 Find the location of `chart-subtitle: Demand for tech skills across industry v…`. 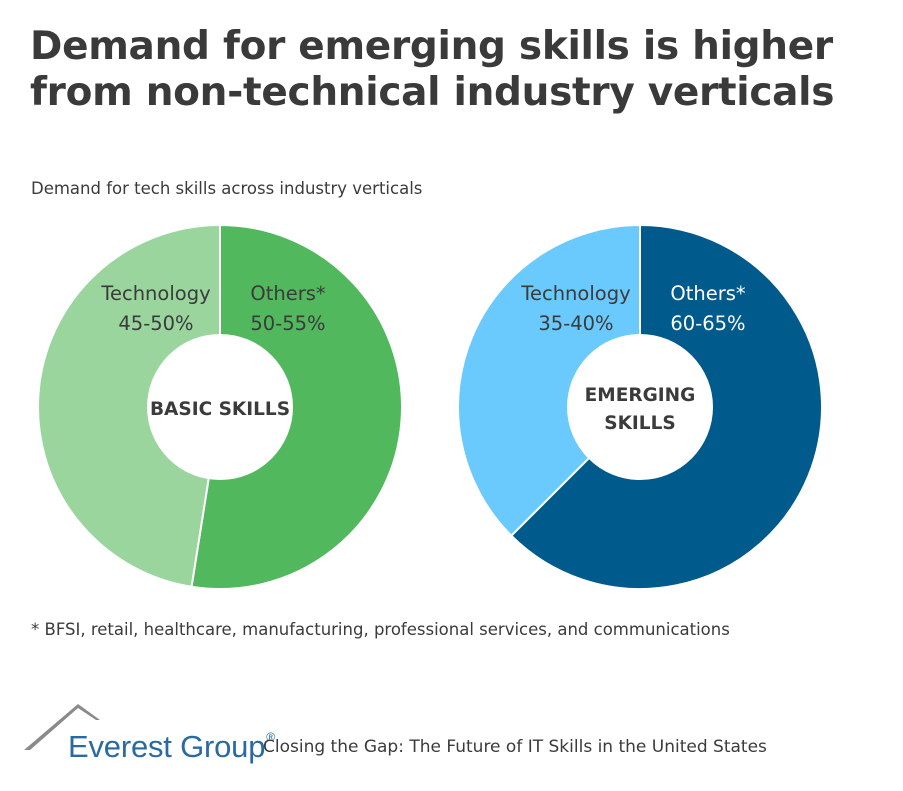

chart-subtitle: Demand for tech skills across industry v… is located at coordinates (227, 188).